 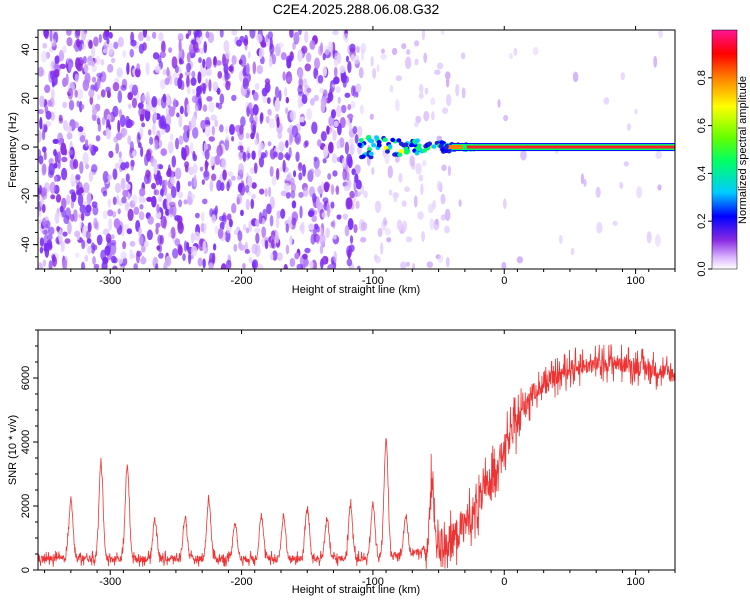 What do you see at coordinates (29, 153) in the screenshot?
I see `spectrogram-y-ticks: -40 -20 0 20 40` at bounding box center [29, 153].